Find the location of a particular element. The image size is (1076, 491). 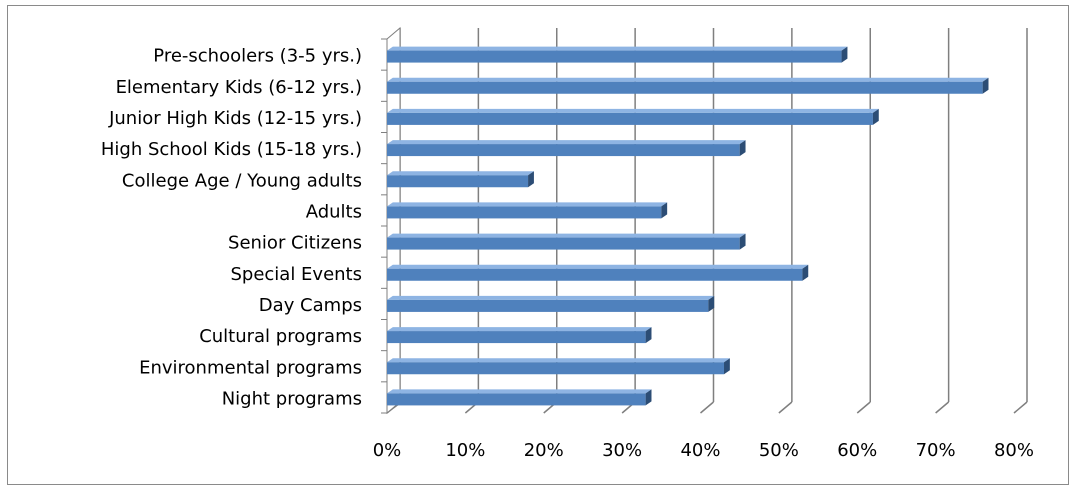

x-tick-label: 20% is located at coordinates (544, 450).